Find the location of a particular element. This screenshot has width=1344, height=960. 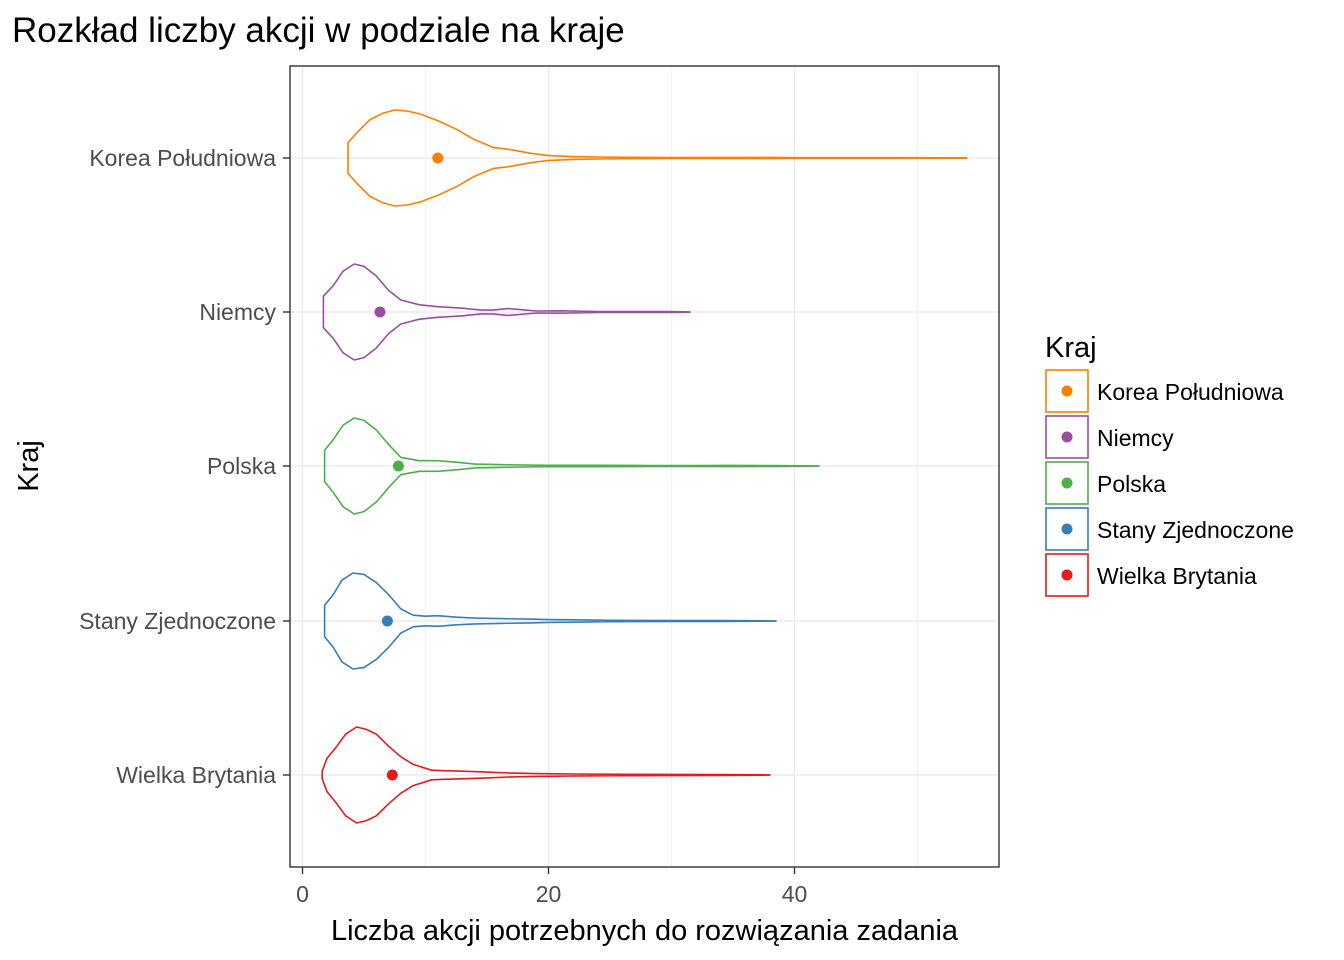

x-tick-label: 20 is located at coordinates (549, 894).